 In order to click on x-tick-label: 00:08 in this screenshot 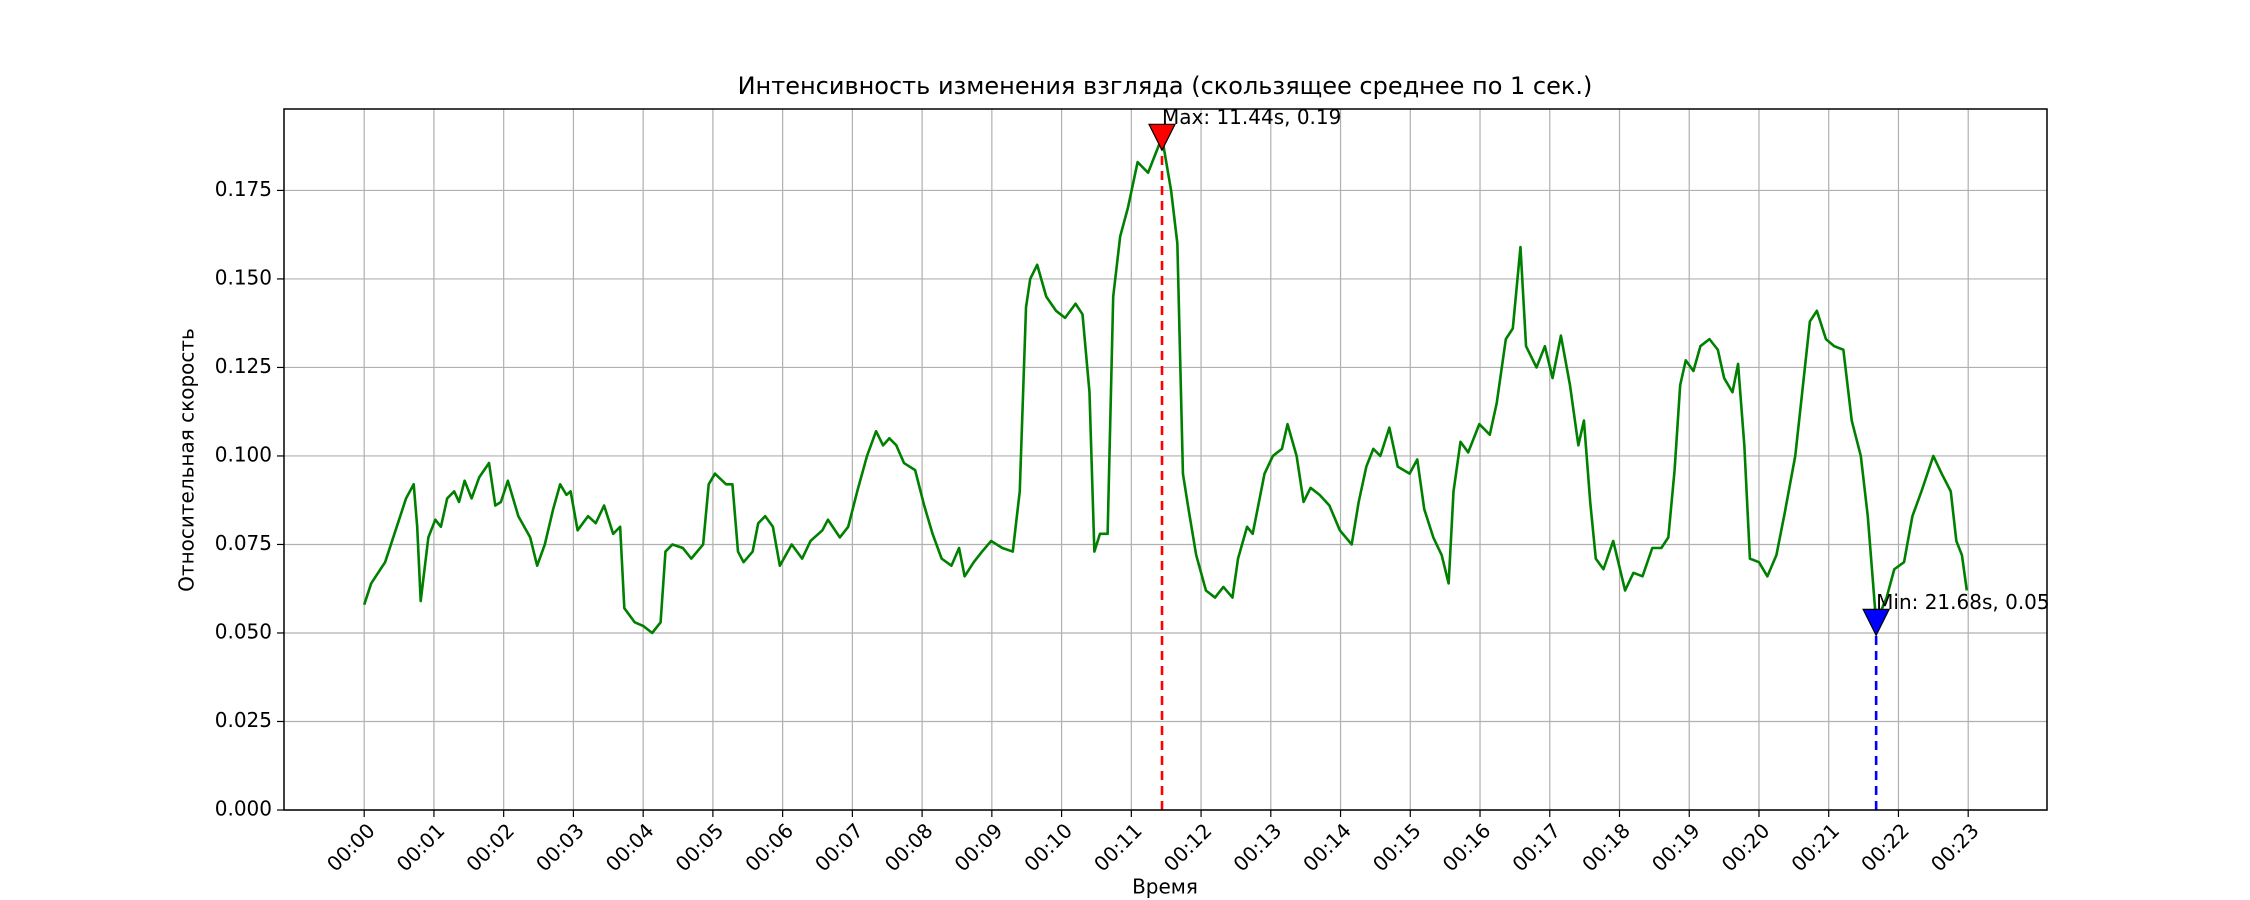, I will do `click(909, 847)`.